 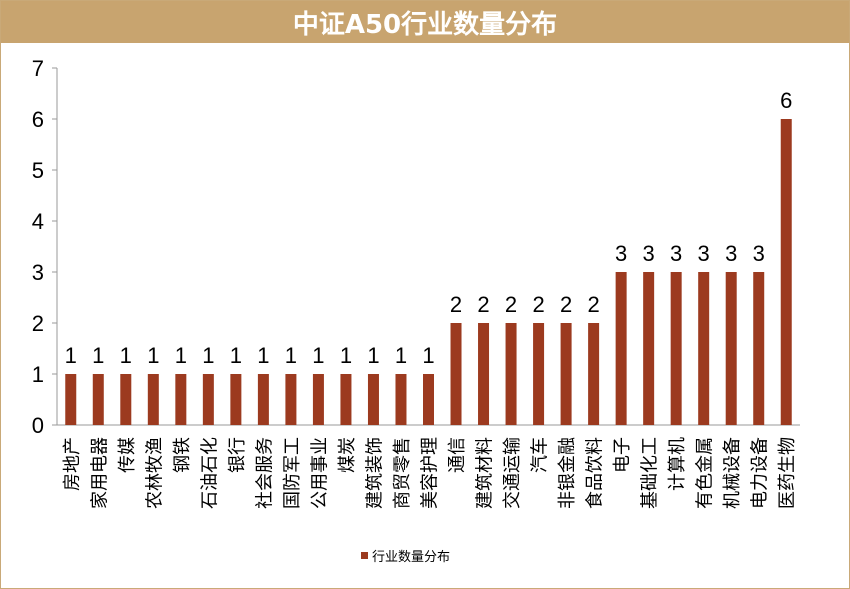 What do you see at coordinates (732, 473) in the screenshot?
I see `category-label: 机械设备` at bounding box center [732, 473].